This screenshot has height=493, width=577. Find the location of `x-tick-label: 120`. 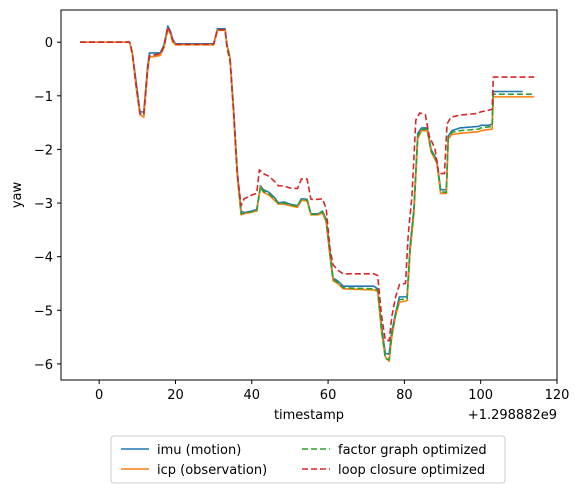

x-tick-label: 120 is located at coordinates (557, 395).